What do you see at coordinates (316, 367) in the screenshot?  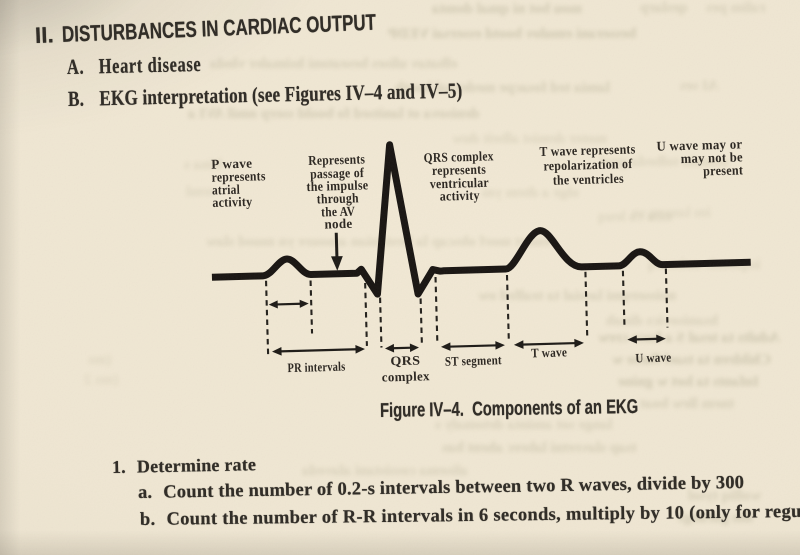 I see `svg-text: PR intervals` at bounding box center [316, 367].